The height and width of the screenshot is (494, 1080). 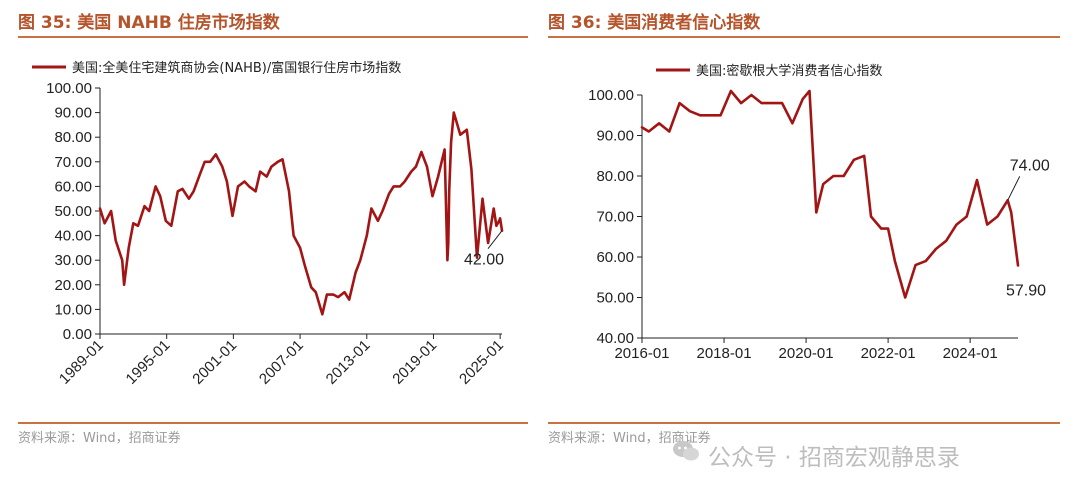 I want to click on x-tick-label: 2022-01, so click(x=888, y=353).